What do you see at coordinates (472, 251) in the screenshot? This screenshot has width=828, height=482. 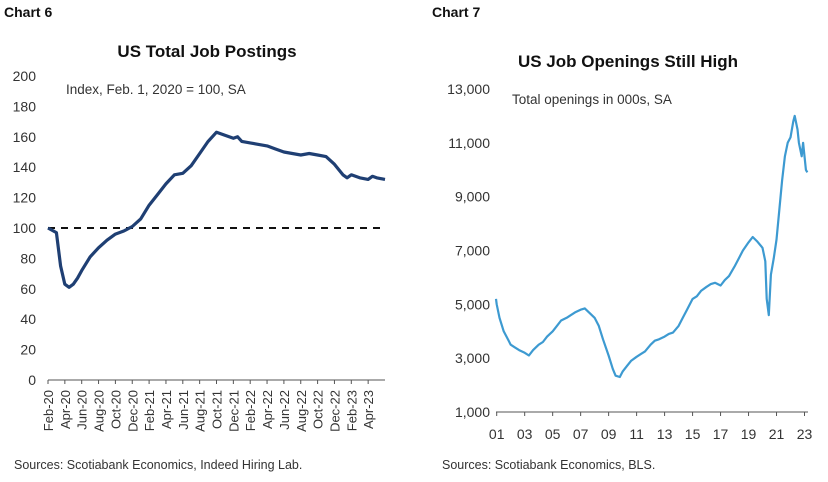 I see `chart-7-y-tick-label: 7,000` at bounding box center [472, 251].